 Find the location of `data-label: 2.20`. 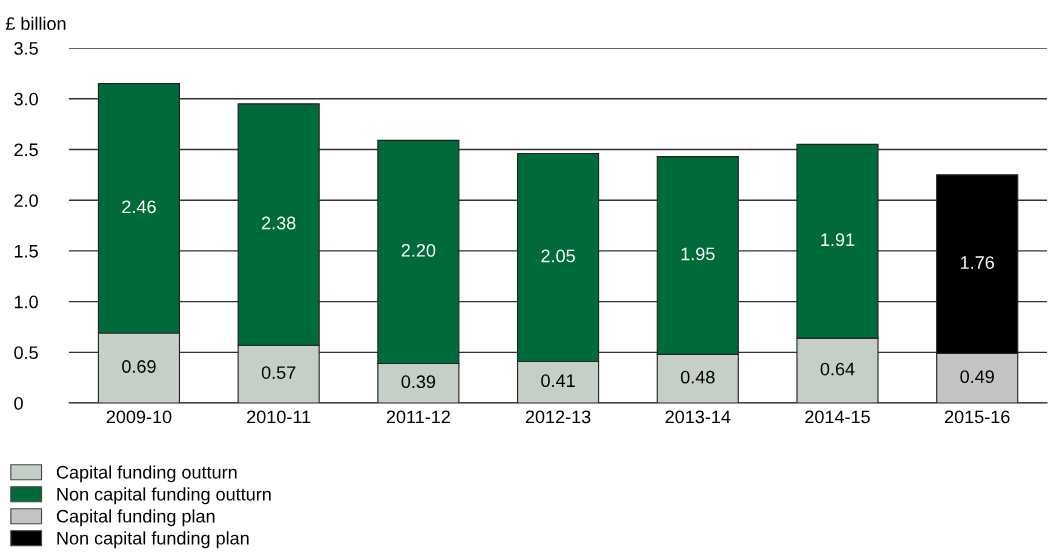

data-label: 2.20 is located at coordinates (418, 250).